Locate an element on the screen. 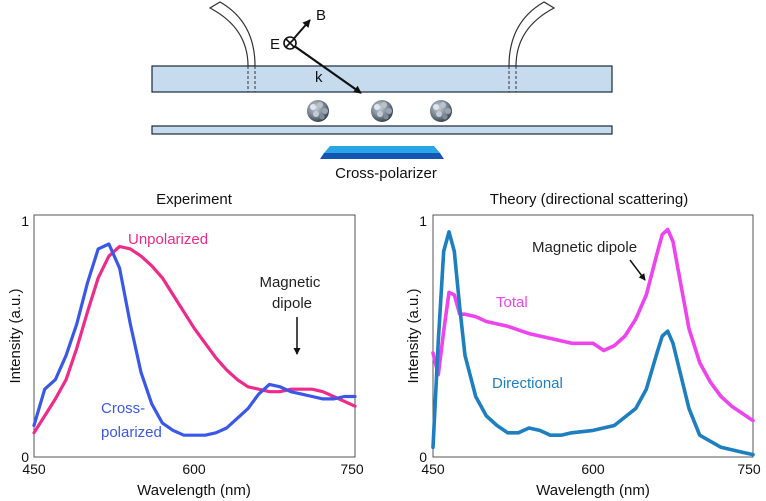 This screenshot has height=501, width=766. cross-polarizer-label: Cross-polarizer is located at coordinates (386, 173).